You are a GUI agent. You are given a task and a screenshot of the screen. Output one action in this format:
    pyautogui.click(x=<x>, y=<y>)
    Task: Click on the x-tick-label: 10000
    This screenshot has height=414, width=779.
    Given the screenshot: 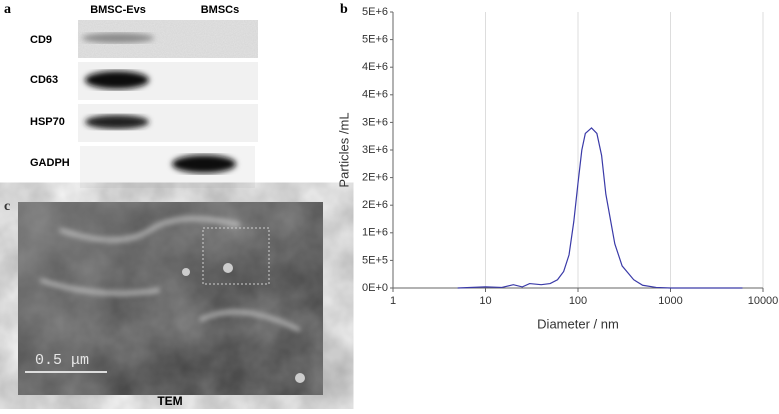 What is the action you would take?
    pyautogui.click(x=763, y=301)
    